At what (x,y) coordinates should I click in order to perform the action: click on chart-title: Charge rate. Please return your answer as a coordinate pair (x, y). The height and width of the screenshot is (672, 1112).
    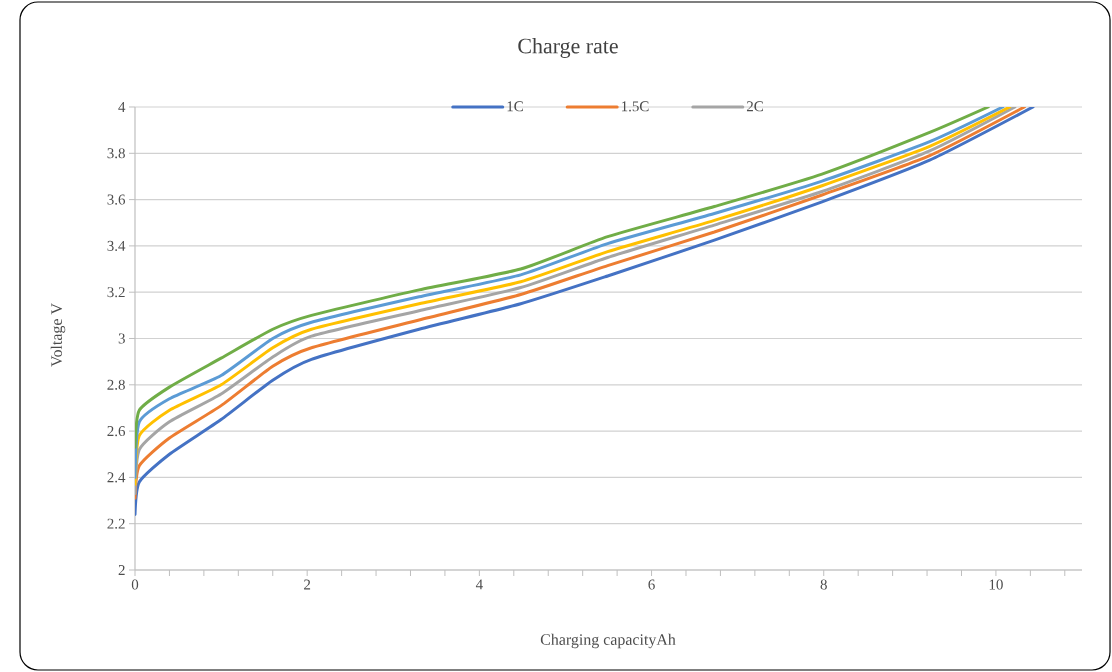
    Looking at the image, I should click on (568, 48).